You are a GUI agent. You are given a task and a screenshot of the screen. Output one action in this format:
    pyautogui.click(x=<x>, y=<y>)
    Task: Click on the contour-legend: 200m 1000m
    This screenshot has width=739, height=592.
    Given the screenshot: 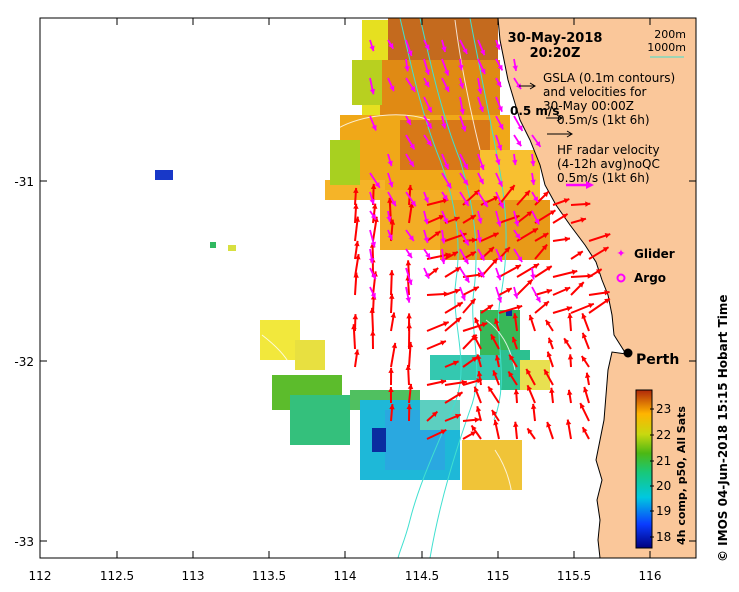 What is the action you would take?
    pyautogui.click(x=666, y=43)
    